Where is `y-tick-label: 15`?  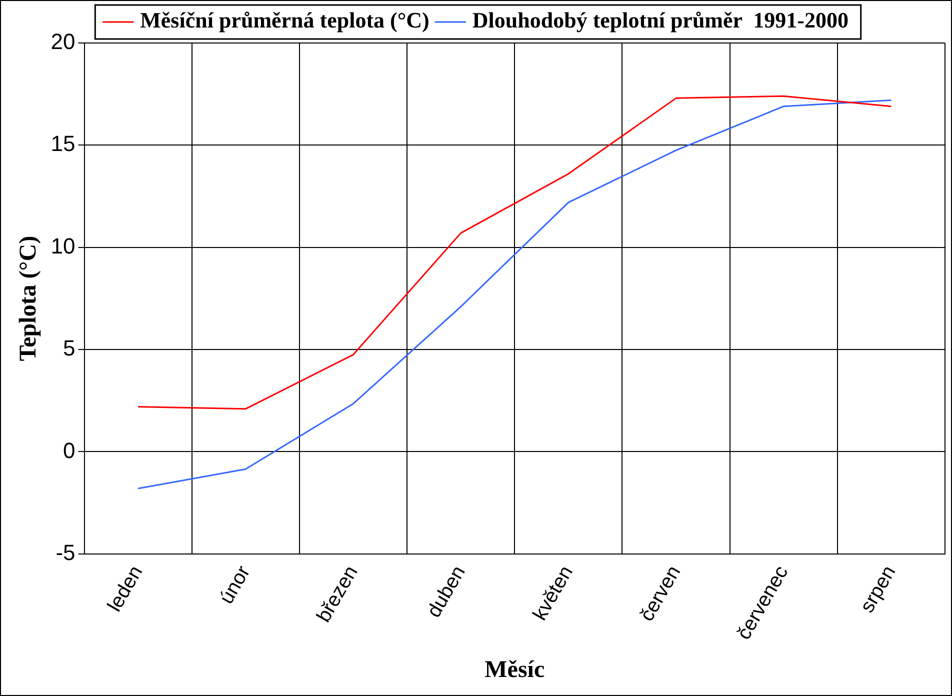
y-tick-label: 15 is located at coordinates (63, 143).